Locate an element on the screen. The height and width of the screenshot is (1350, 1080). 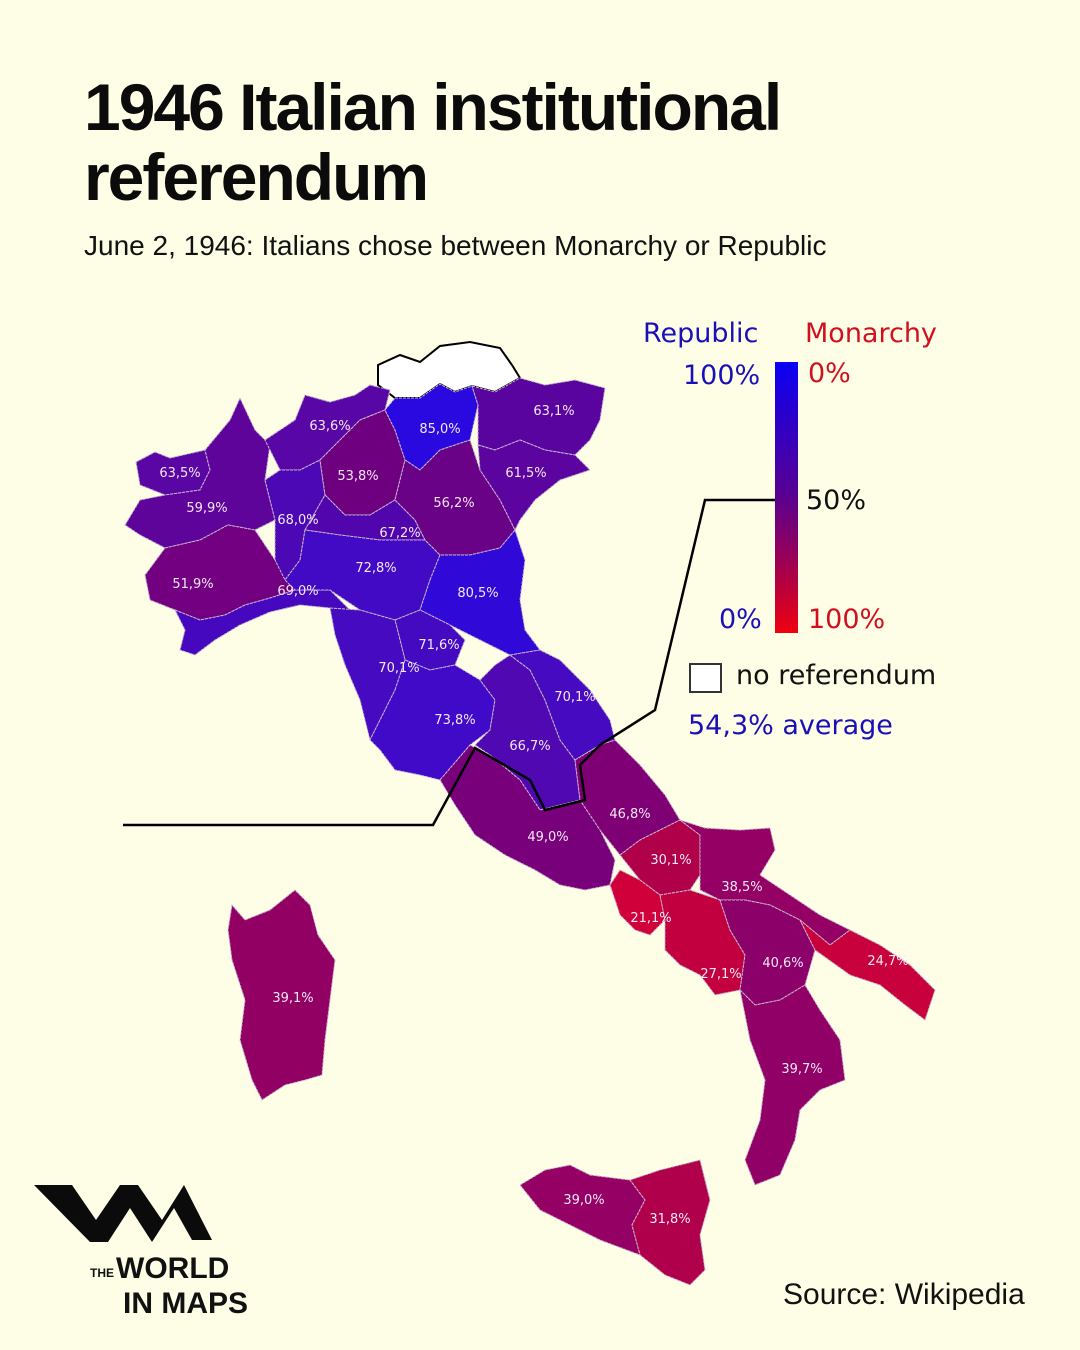
region-label: 85,0% is located at coordinates (439, 429).